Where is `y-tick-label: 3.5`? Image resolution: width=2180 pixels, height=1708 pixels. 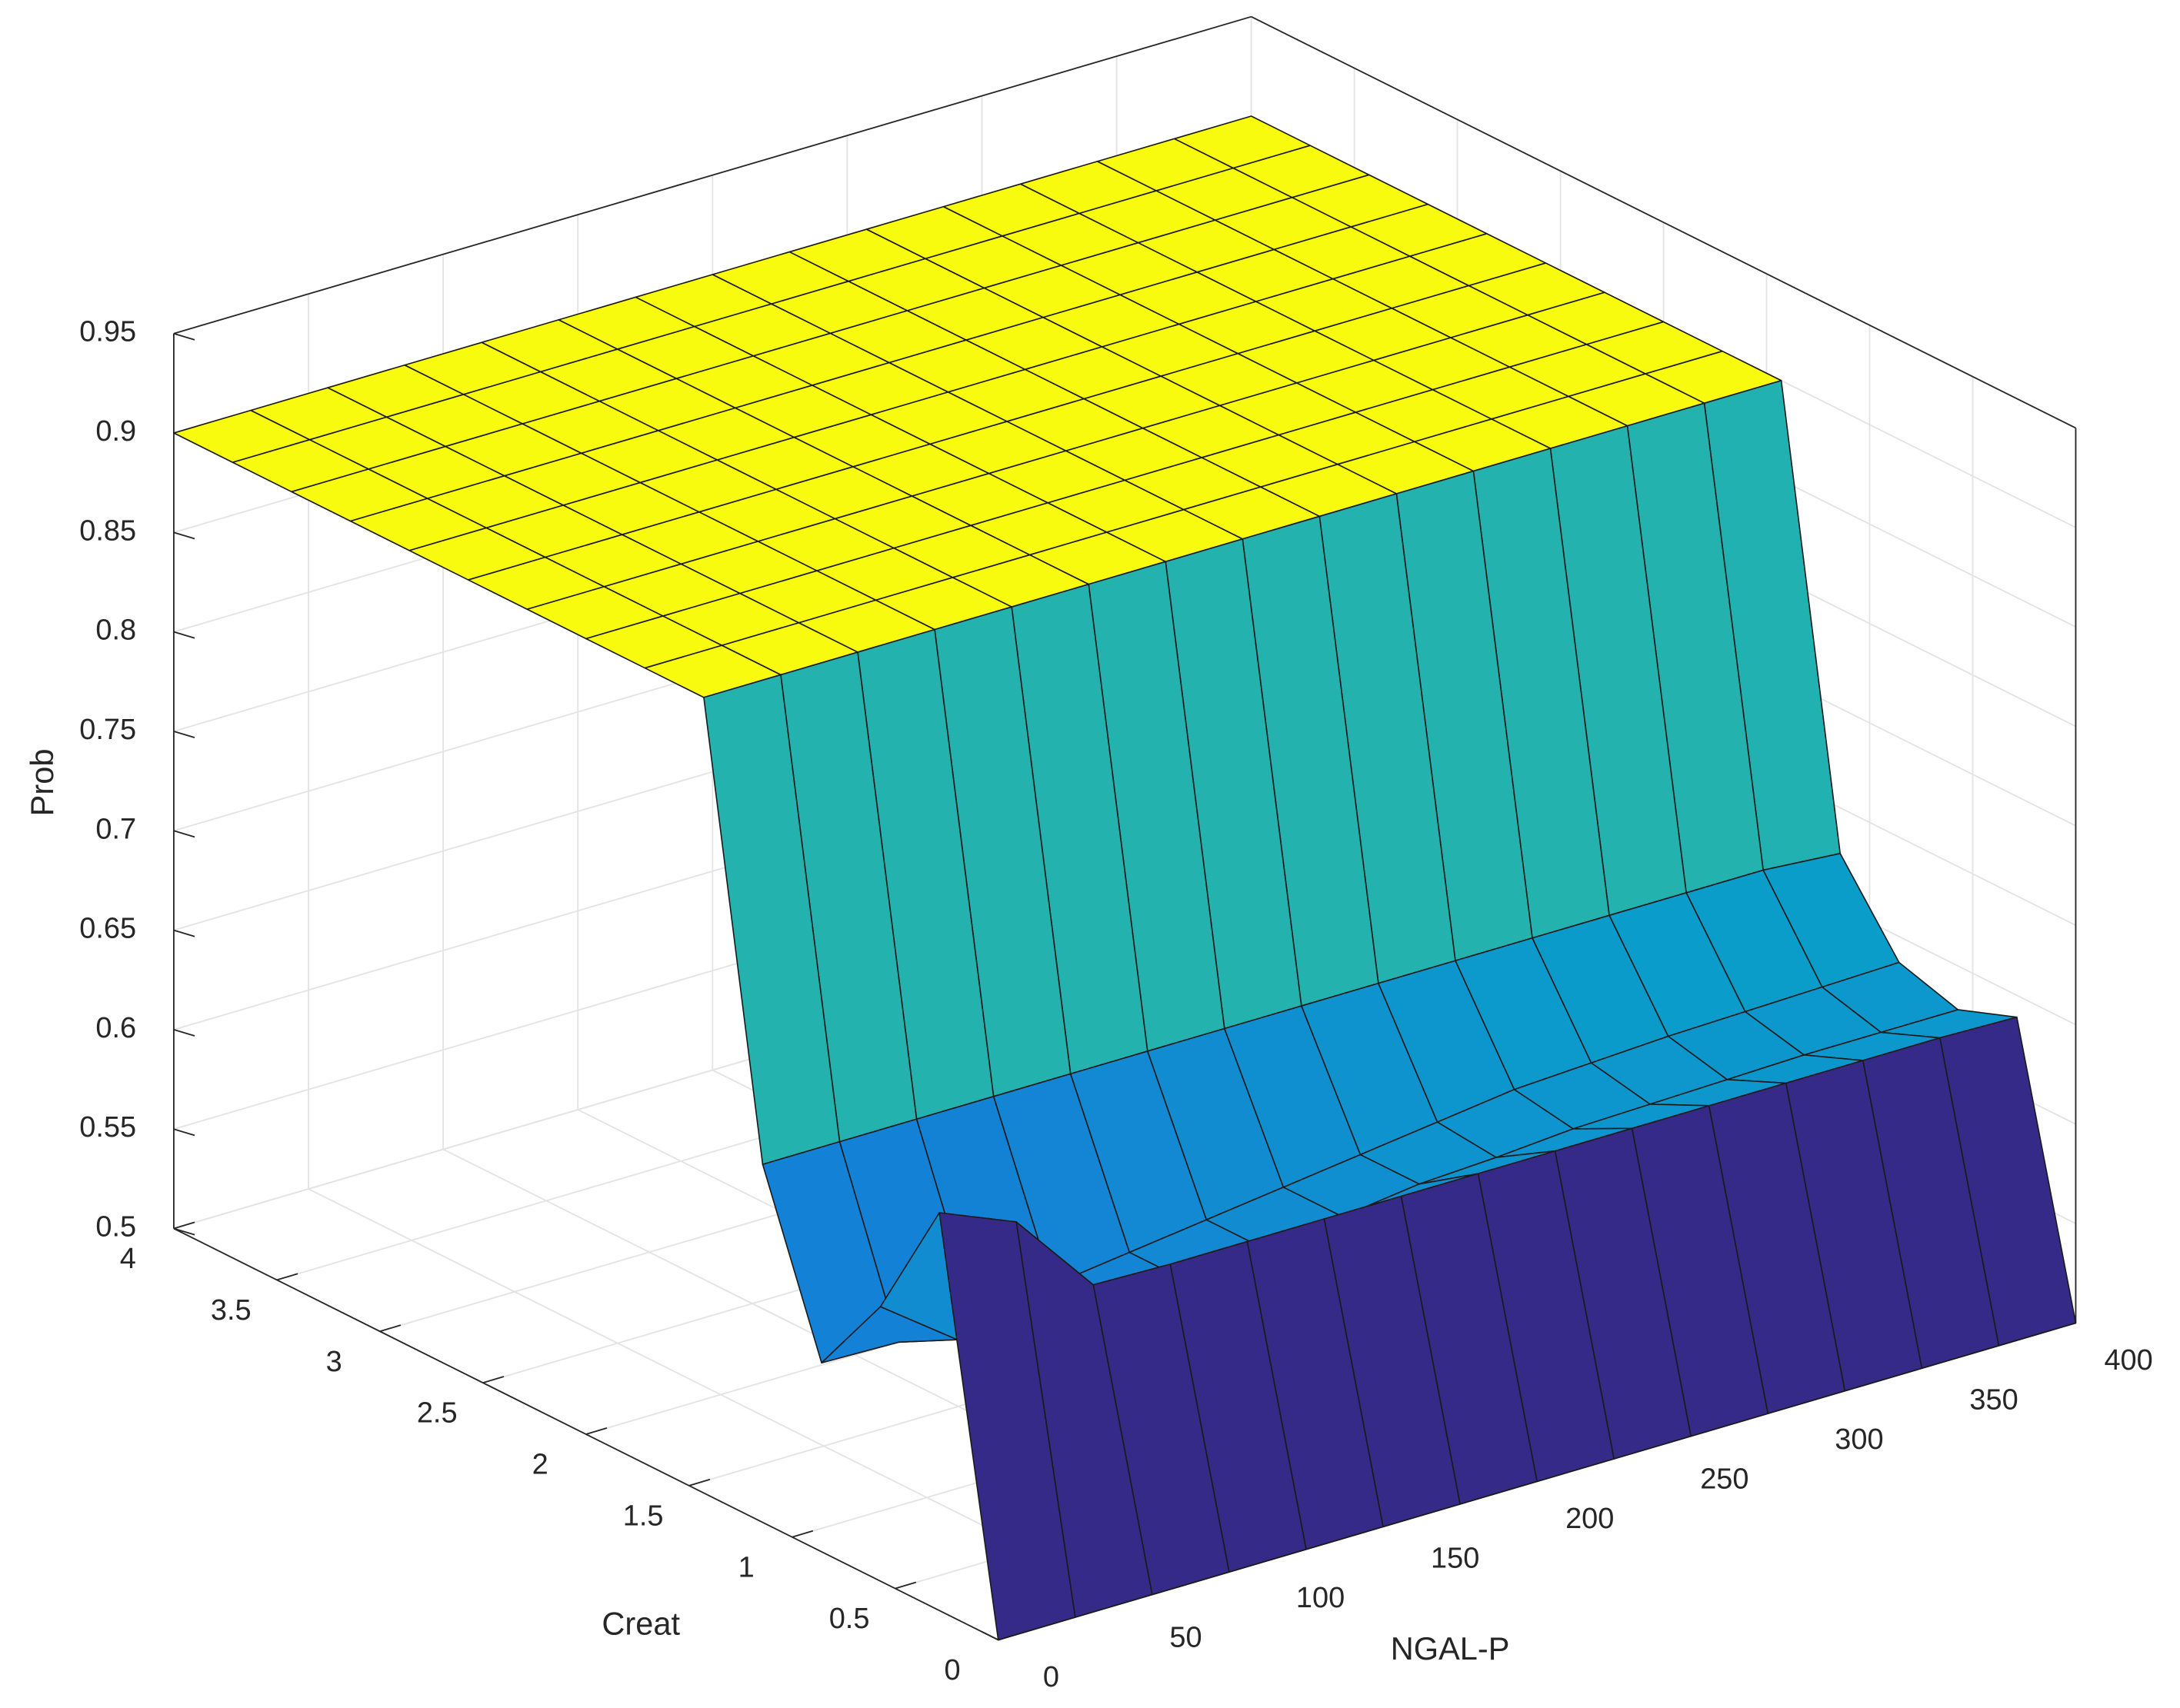
y-tick-label: 3.5 is located at coordinates (231, 1310).